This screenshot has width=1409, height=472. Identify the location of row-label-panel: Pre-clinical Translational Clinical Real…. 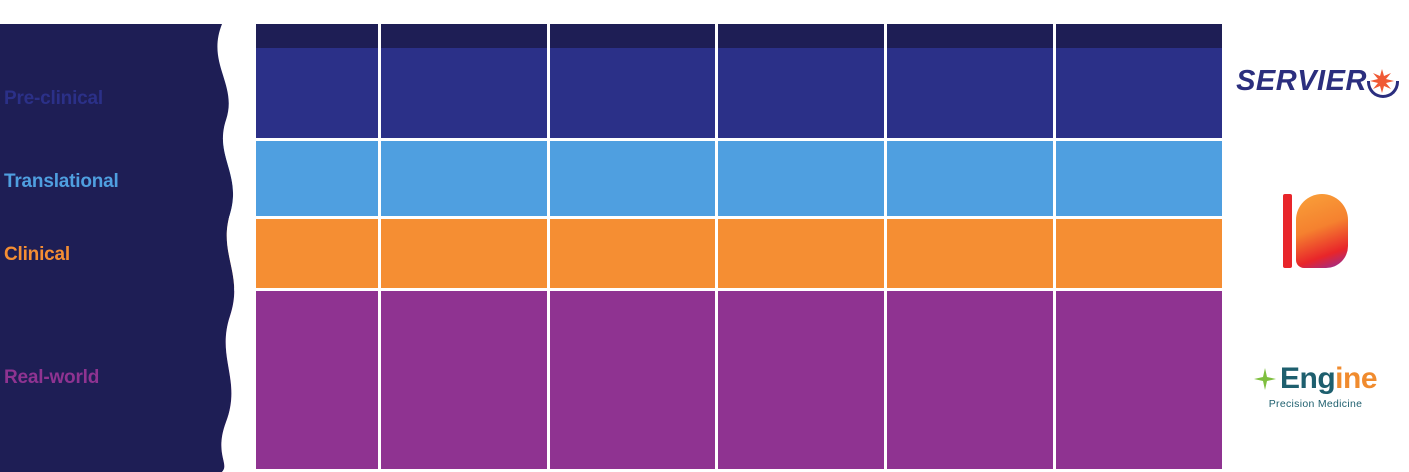
(106, 248).